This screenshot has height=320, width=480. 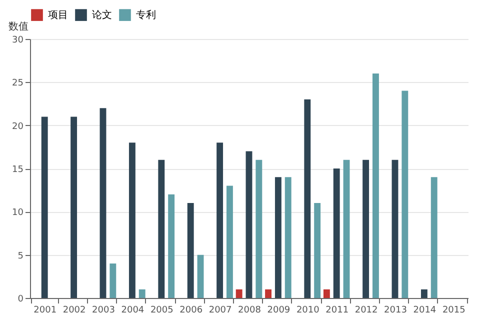 I want to click on x-tick-label: 2004, so click(x=132, y=311).